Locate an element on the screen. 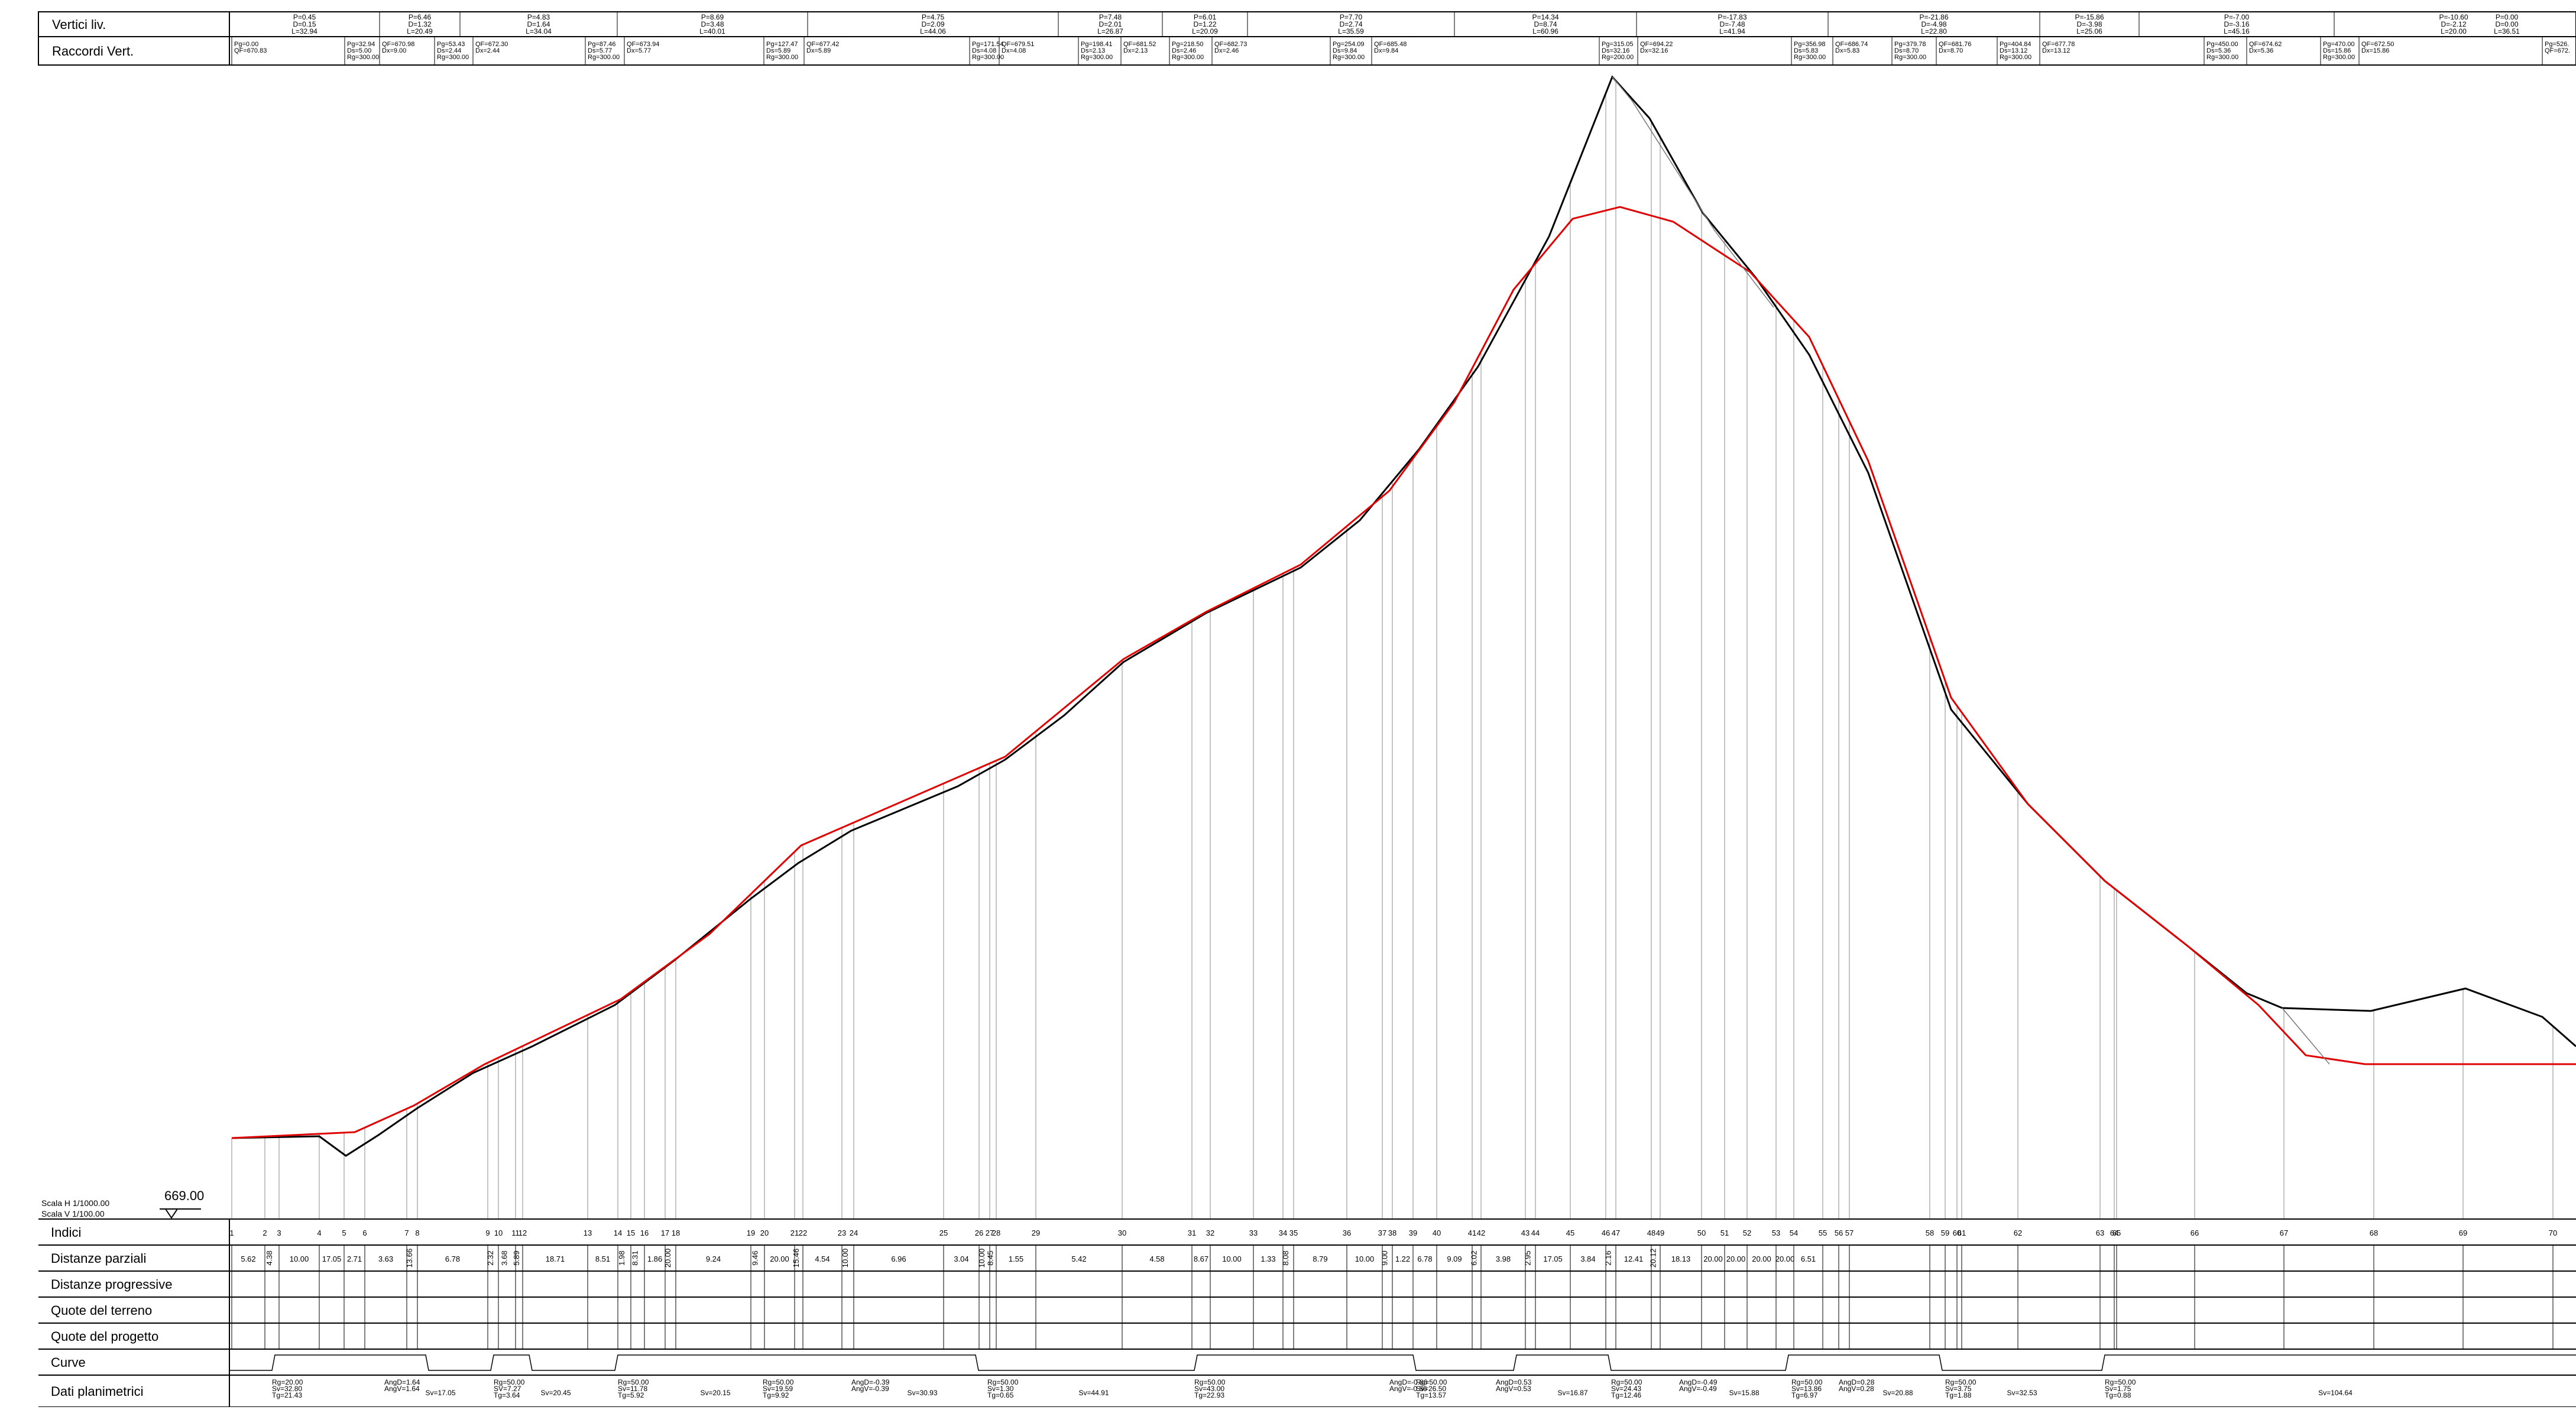 The image size is (2576, 1410). partial-distance: 8.51 is located at coordinates (602, 1259).